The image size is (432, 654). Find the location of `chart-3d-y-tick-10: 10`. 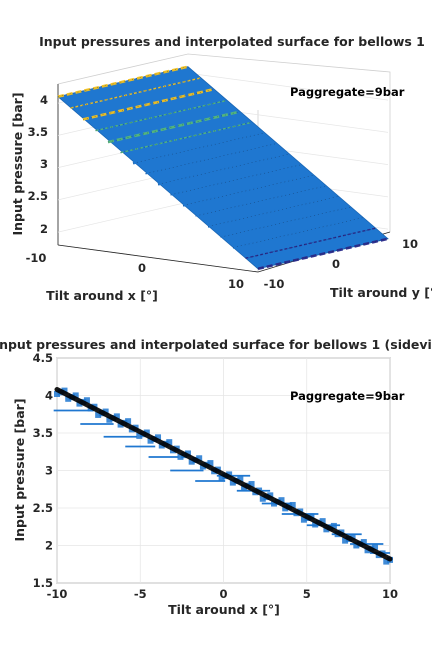

chart-3d-y-tick-10: 10 is located at coordinates (410, 244).